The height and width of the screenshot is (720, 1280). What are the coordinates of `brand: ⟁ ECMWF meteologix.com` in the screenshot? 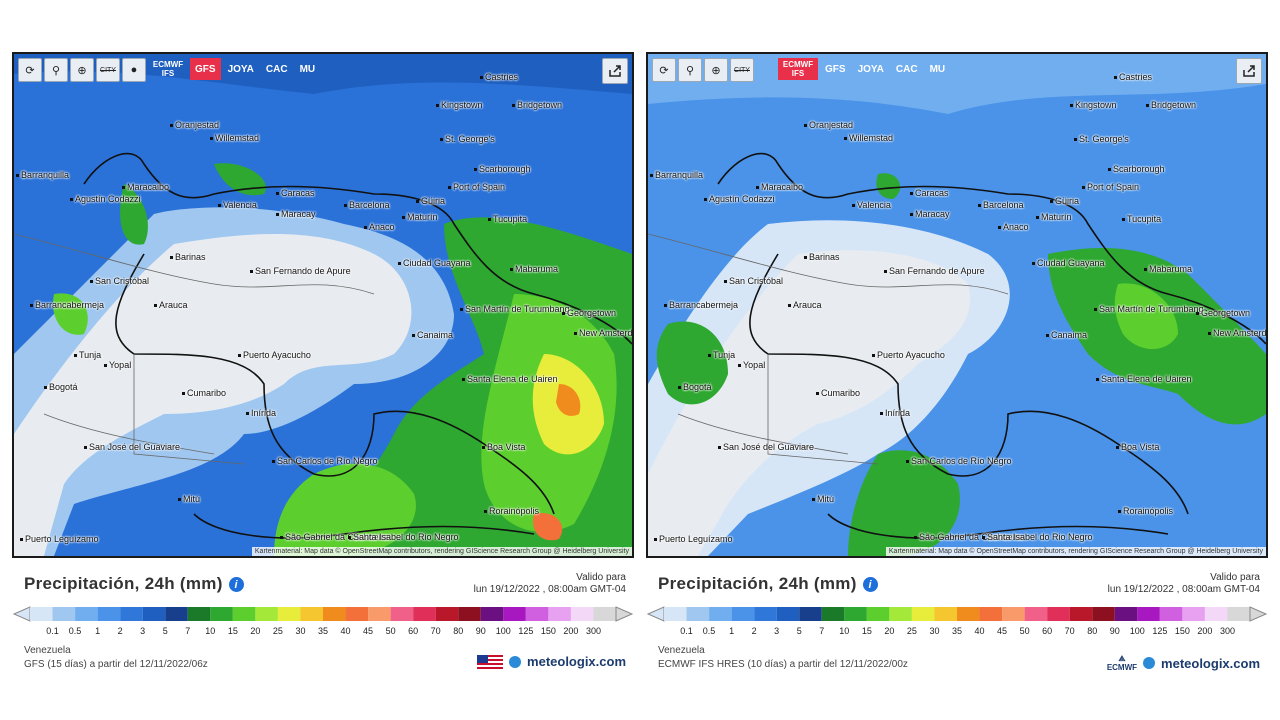 It's located at (1183, 663).